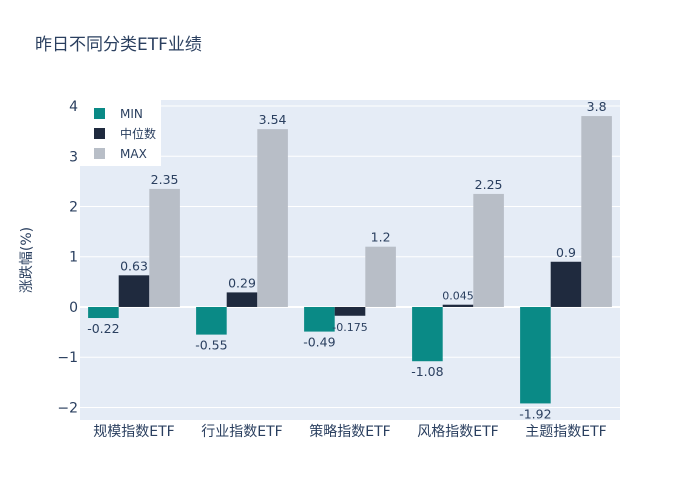 The height and width of the screenshot is (504, 700). I want to click on x-tick-label: 行业指数ETF, so click(241, 432).